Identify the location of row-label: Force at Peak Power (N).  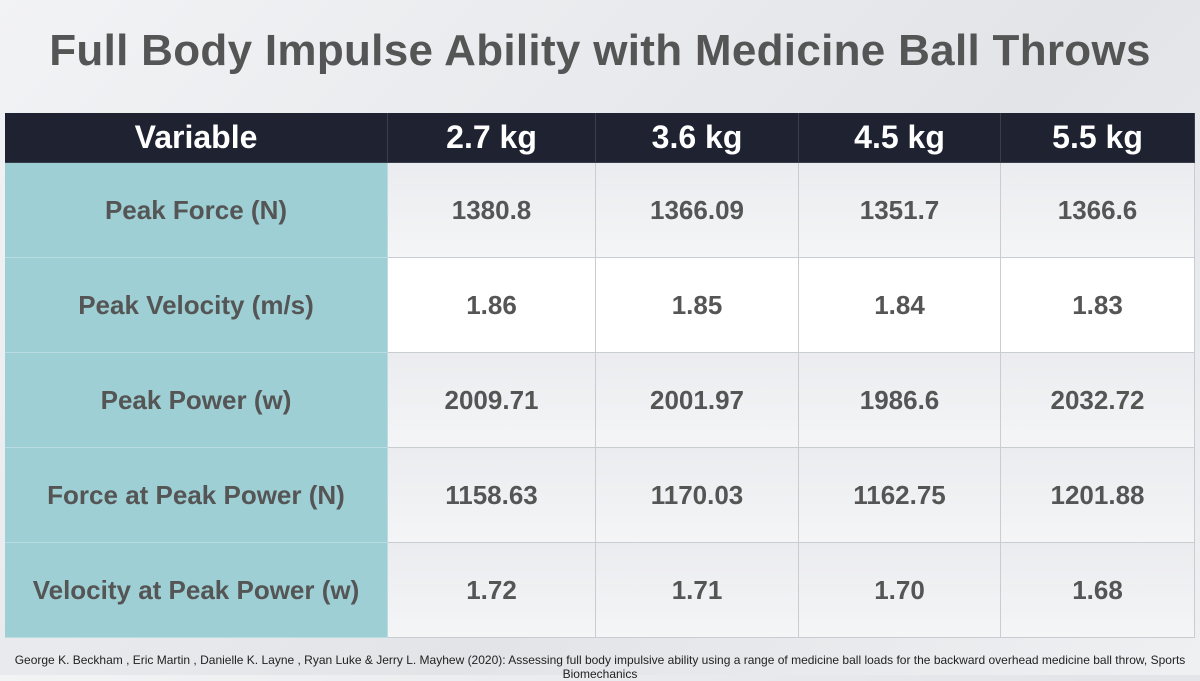
(196, 495).